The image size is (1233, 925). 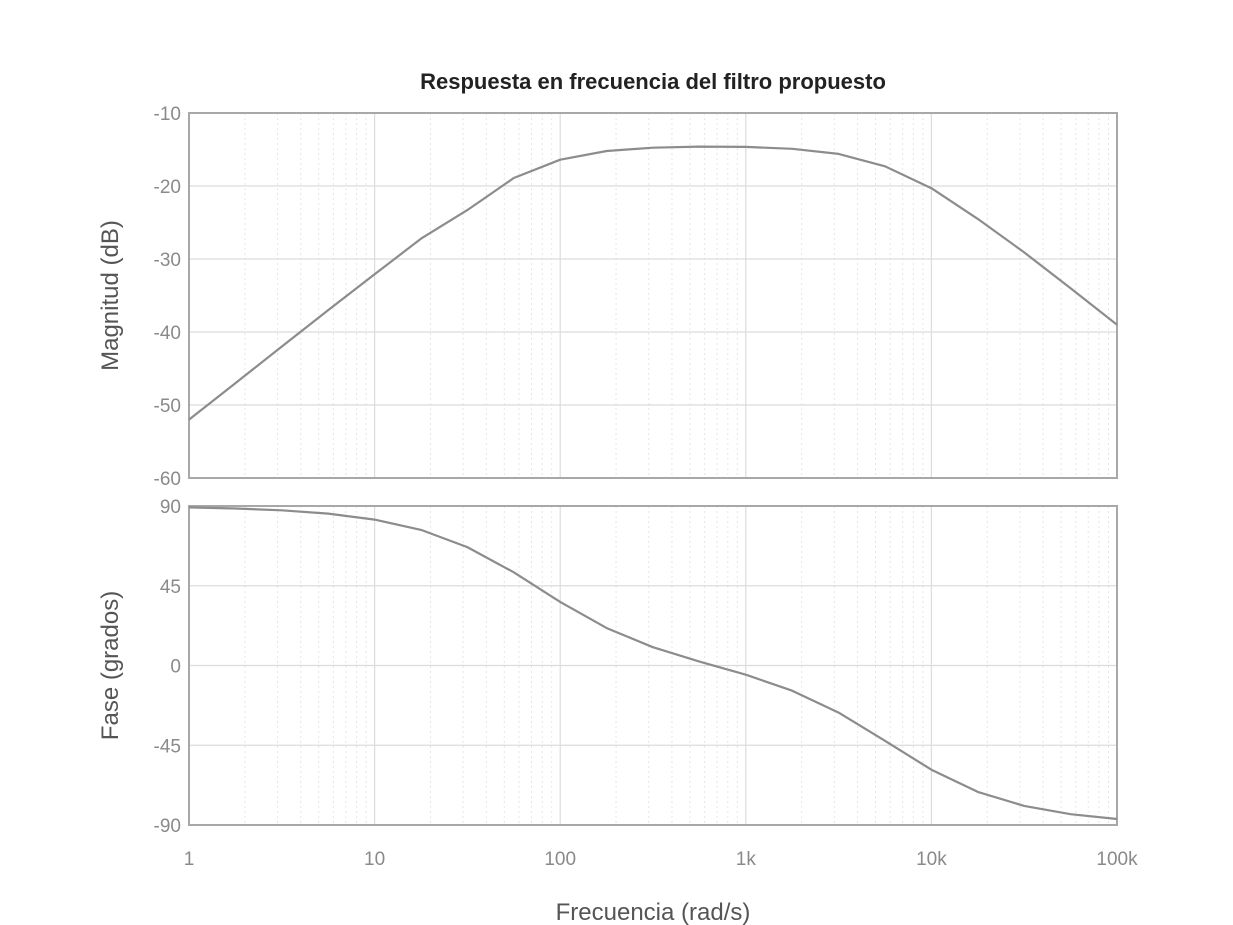 What do you see at coordinates (167, 479) in the screenshot?
I see `y-tick-label: -60` at bounding box center [167, 479].